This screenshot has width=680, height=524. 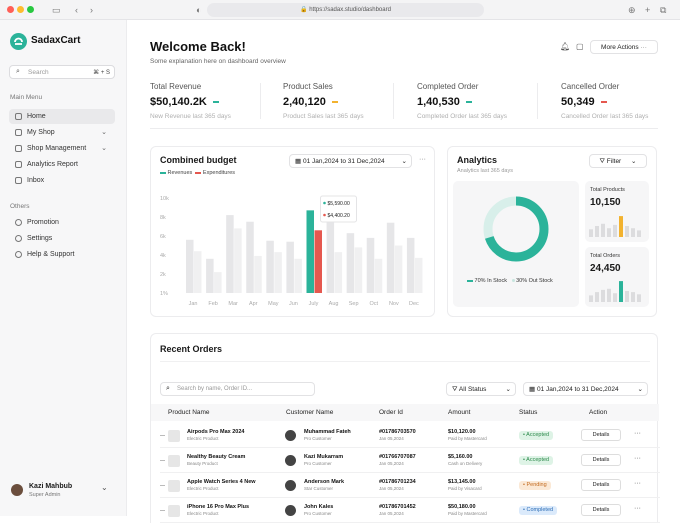 I want to click on maximize-window-button, so click(x=30, y=9).